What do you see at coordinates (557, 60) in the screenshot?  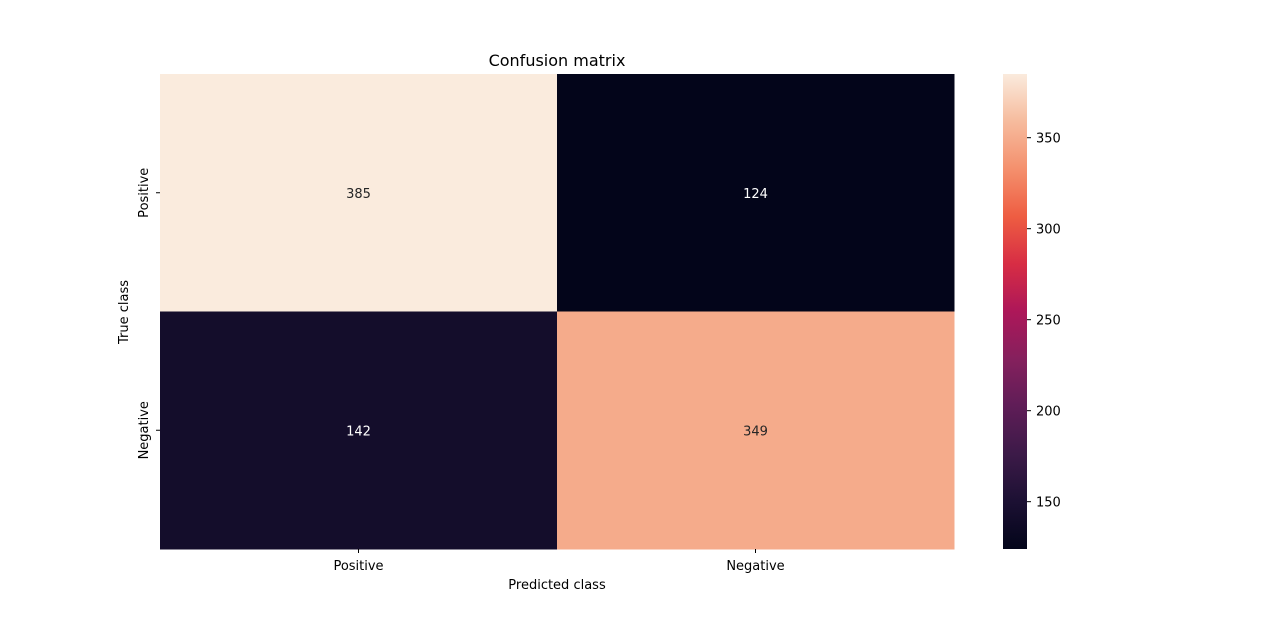 I see `chart-title: Confusion matrix` at bounding box center [557, 60].